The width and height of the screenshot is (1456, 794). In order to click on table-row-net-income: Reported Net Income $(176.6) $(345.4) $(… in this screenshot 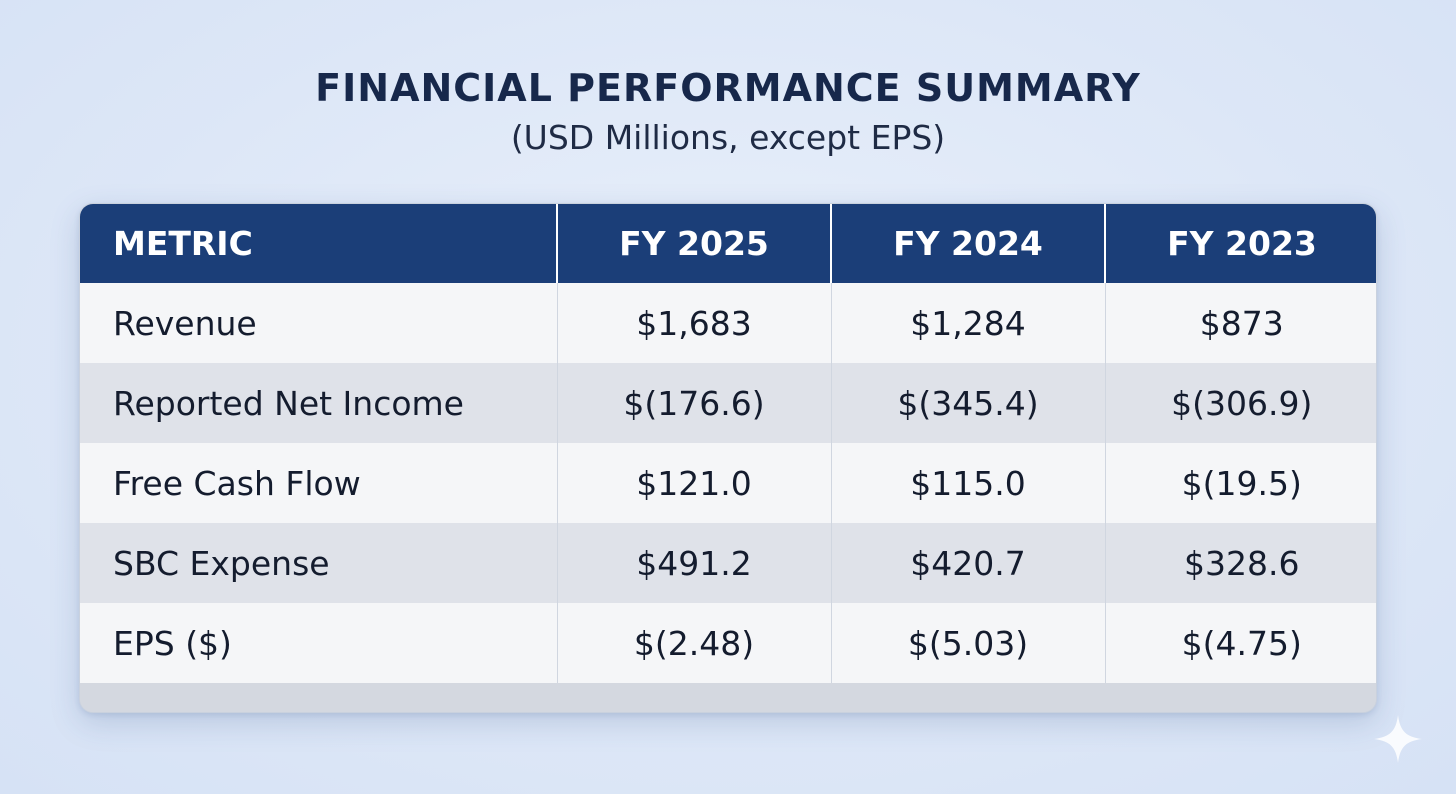, I will do `click(728, 403)`.